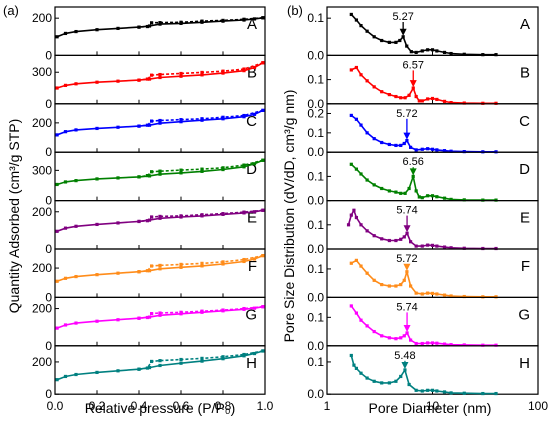 This screenshot has width=550, height=432. What do you see at coordinates (149, 131) in the screenshot?
I see `panel-a-subplot-C: 0 200 C` at bounding box center [149, 131].